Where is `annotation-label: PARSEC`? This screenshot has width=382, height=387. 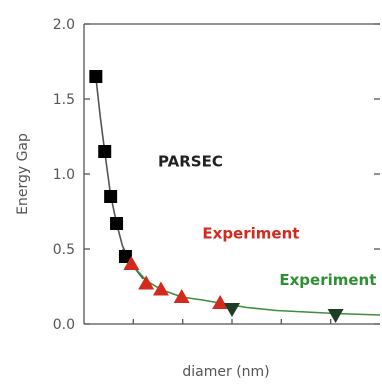
annotation-label: PARSEC is located at coordinates (190, 162).